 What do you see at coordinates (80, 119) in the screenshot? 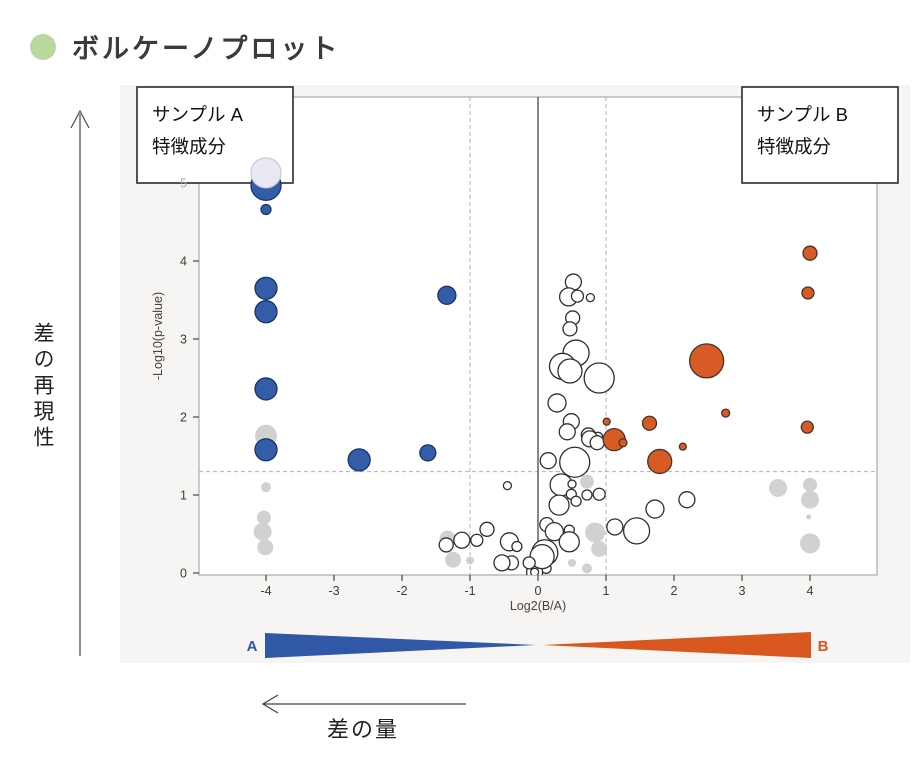
I see `y-meaning-arrow-head-icon` at bounding box center [80, 119].